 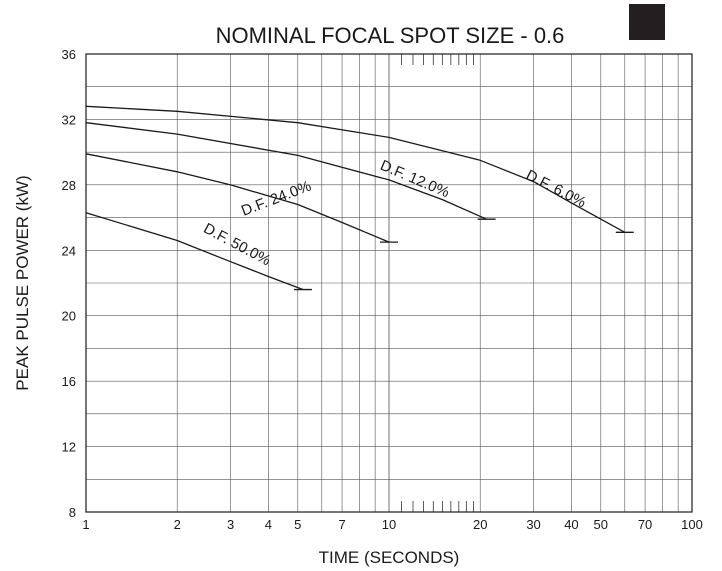 What do you see at coordinates (480, 524) in the screenshot?
I see `x-tick-label: 20` at bounding box center [480, 524].